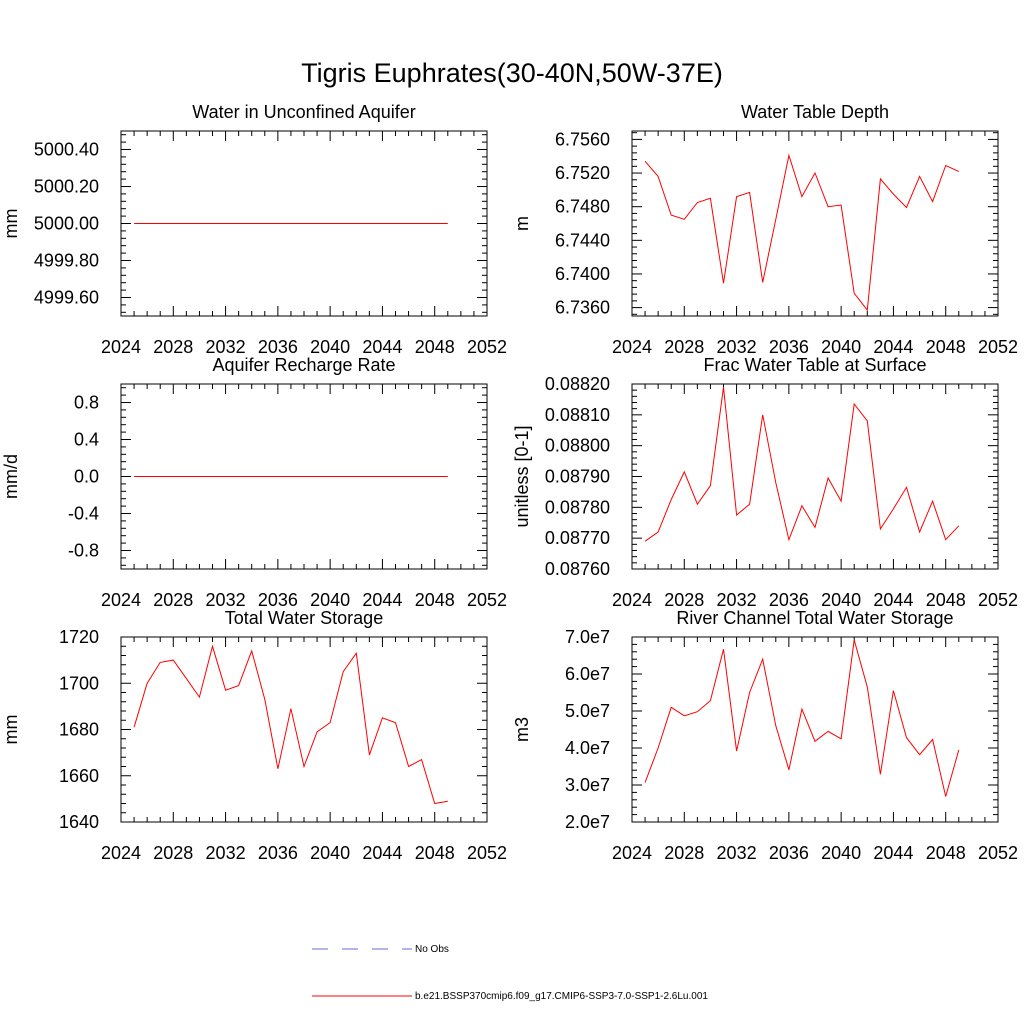 The image size is (1024, 1024). I want to click on y-tick-label: 0.08790, so click(577, 477).